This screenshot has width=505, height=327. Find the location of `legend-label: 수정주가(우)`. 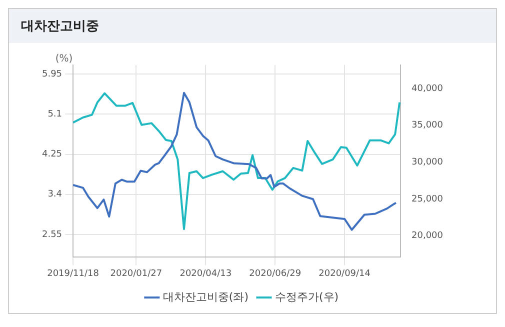

legend-label: 수정주가(우) is located at coordinates (307, 297).